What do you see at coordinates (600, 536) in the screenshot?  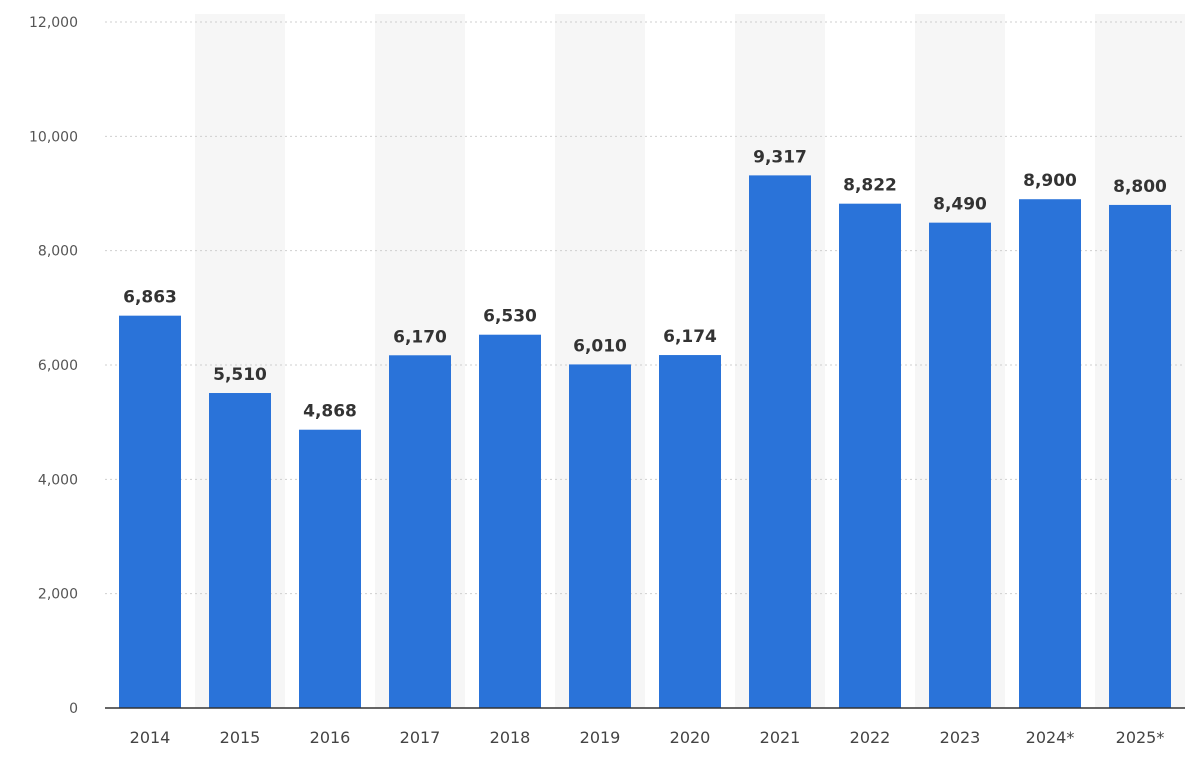 I see `bar-2019` at bounding box center [600, 536].